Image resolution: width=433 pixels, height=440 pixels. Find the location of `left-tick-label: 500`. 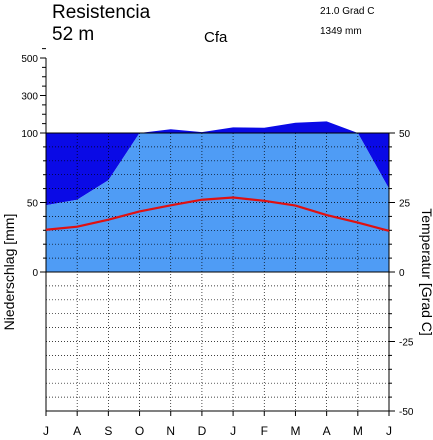

left-tick-label: 500 is located at coordinates (29, 59).